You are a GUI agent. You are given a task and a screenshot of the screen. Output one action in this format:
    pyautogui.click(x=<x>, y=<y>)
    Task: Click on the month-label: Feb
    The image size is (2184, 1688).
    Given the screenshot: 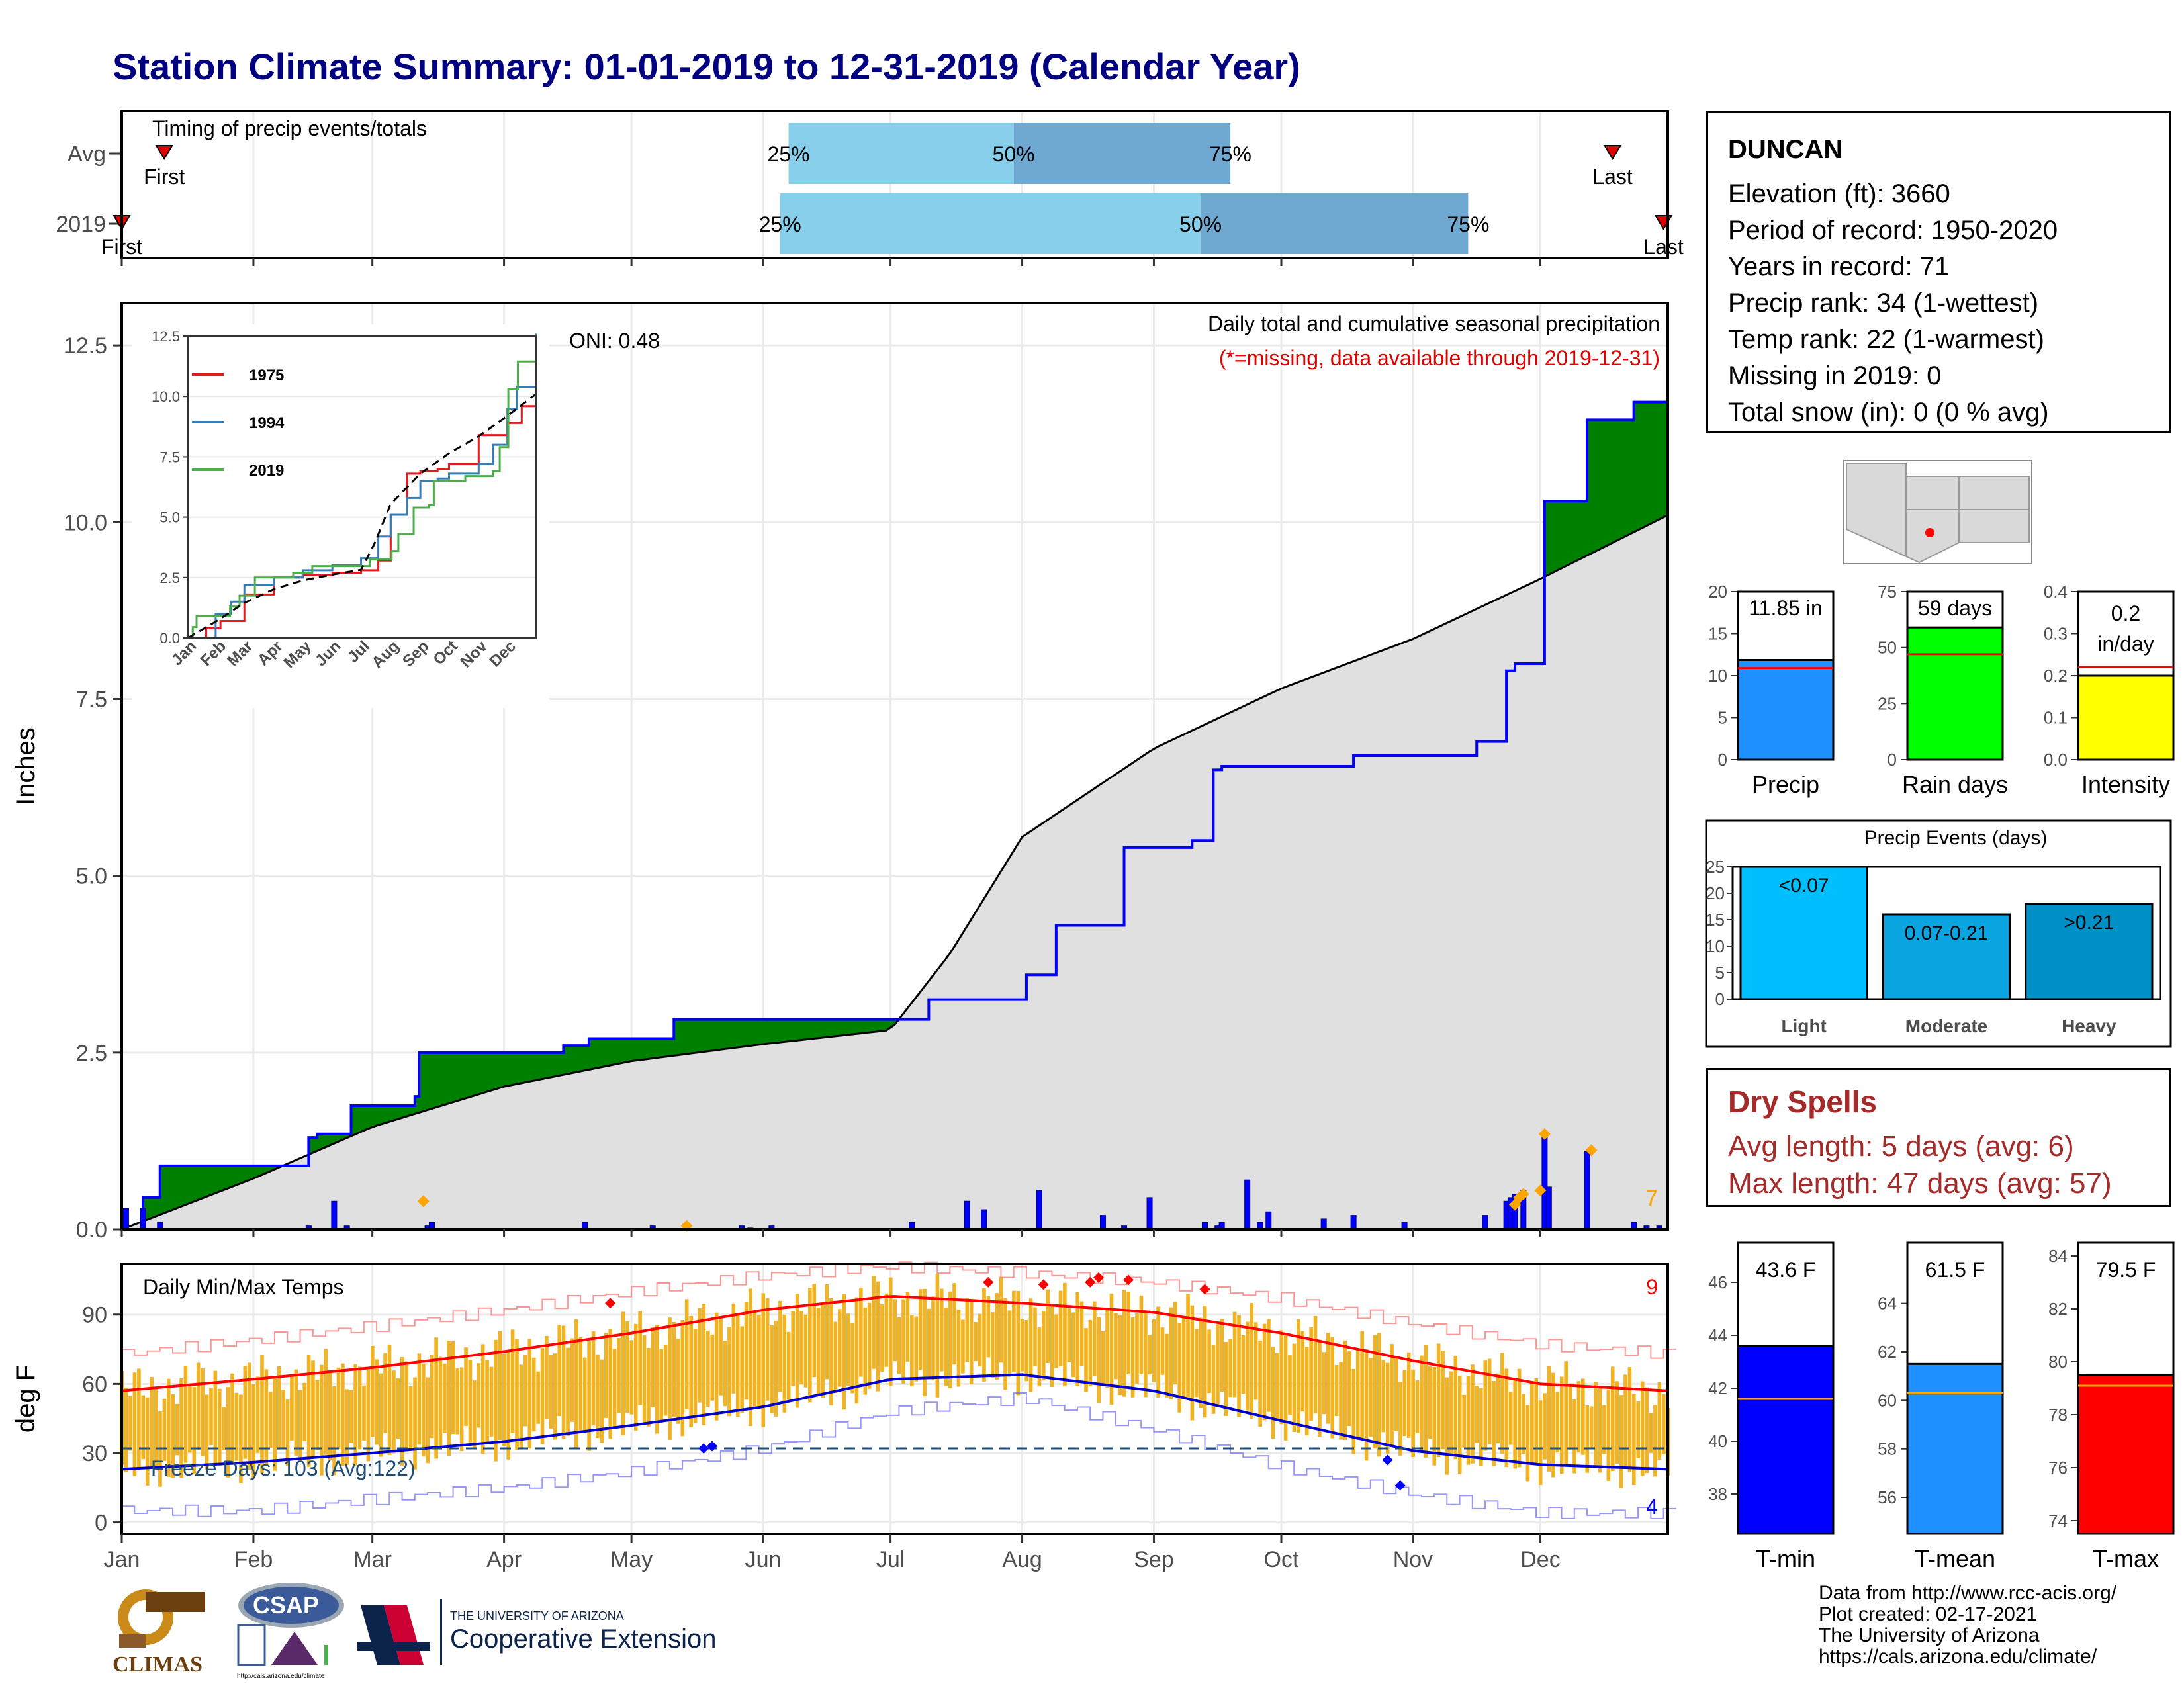 What is the action you would take?
    pyautogui.click(x=253, y=1559)
    